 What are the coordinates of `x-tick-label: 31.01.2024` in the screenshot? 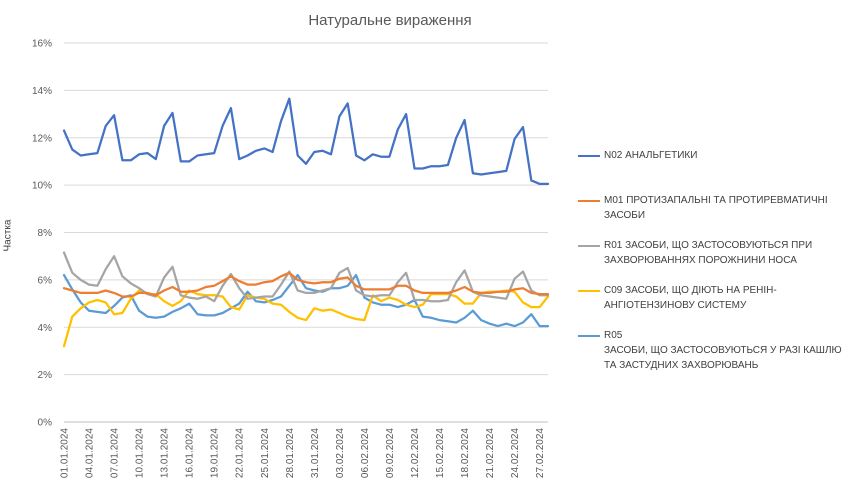 It's located at (315, 453).